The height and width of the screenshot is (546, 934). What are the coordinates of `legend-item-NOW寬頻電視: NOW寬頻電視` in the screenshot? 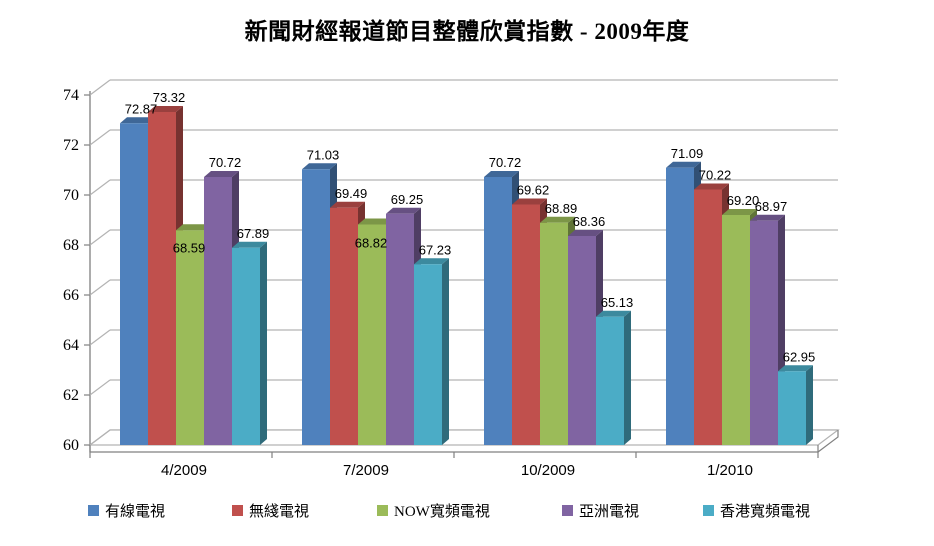 It's located at (433, 511).